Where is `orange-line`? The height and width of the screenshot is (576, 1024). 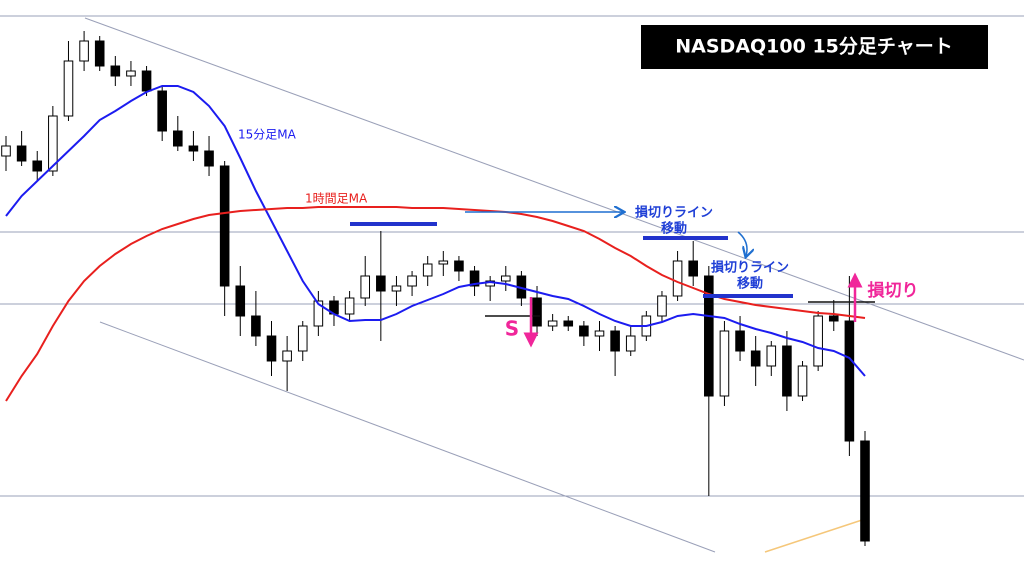 orange-line is located at coordinates (813, 536).